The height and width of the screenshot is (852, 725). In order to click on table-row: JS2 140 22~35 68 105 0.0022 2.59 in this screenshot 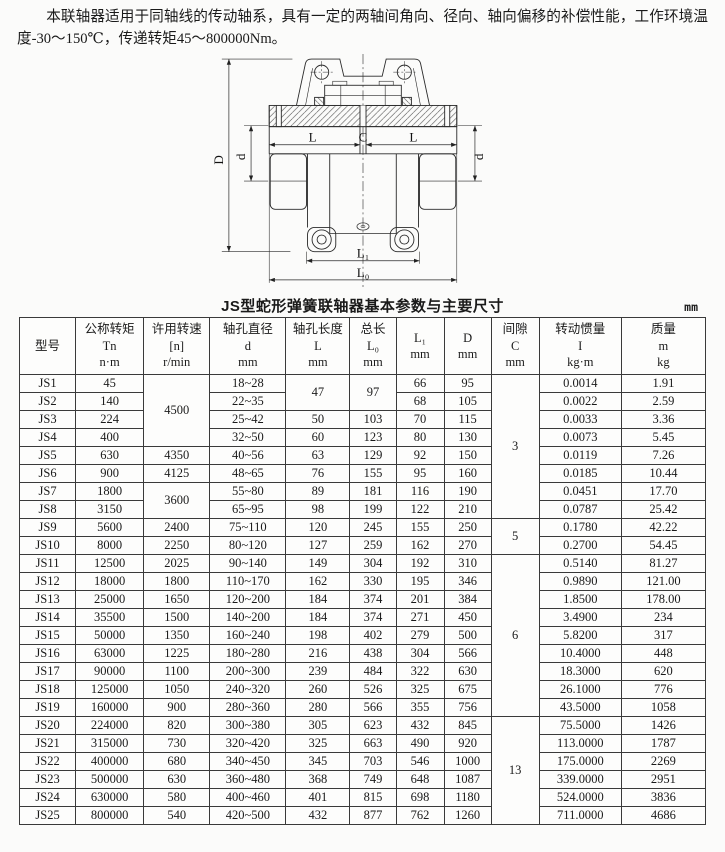, I will do `click(362, 401)`.